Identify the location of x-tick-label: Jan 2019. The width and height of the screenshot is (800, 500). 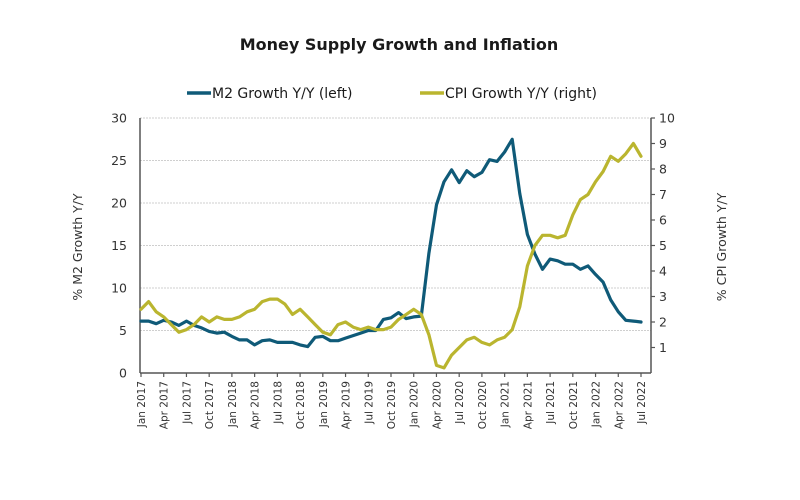
(324, 404).